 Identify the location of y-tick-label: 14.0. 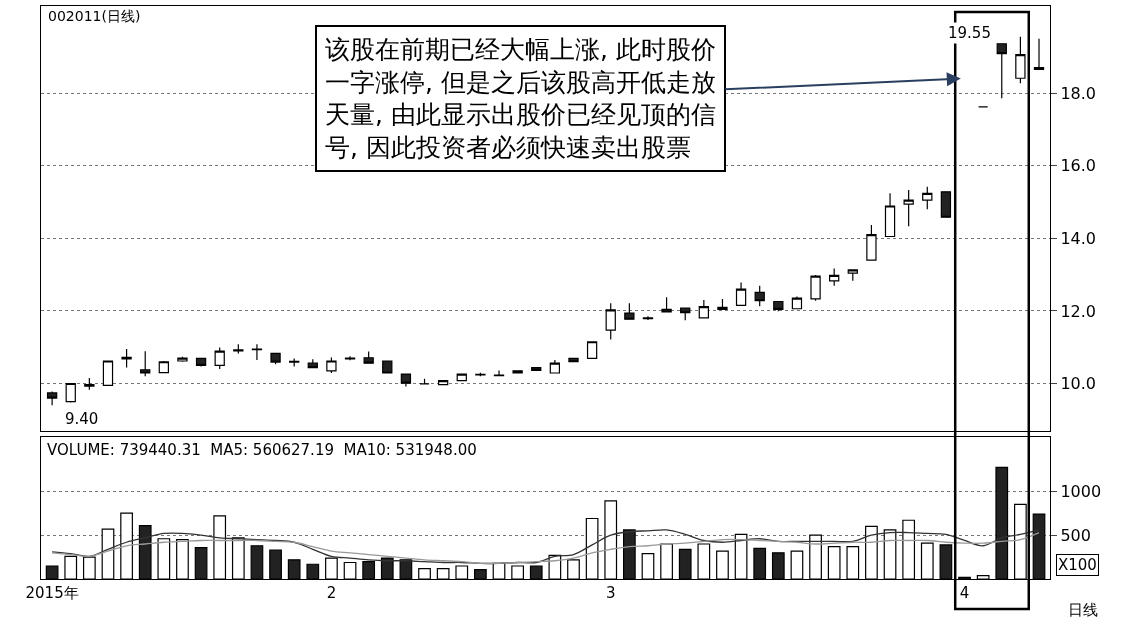
(1078, 238).